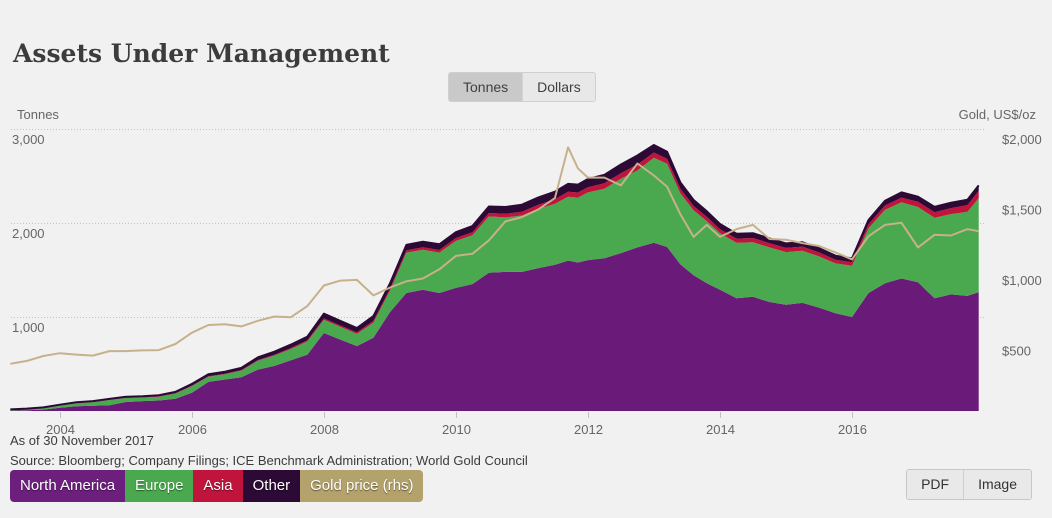  I want to click on svg-text: $500, so click(1016, 351).